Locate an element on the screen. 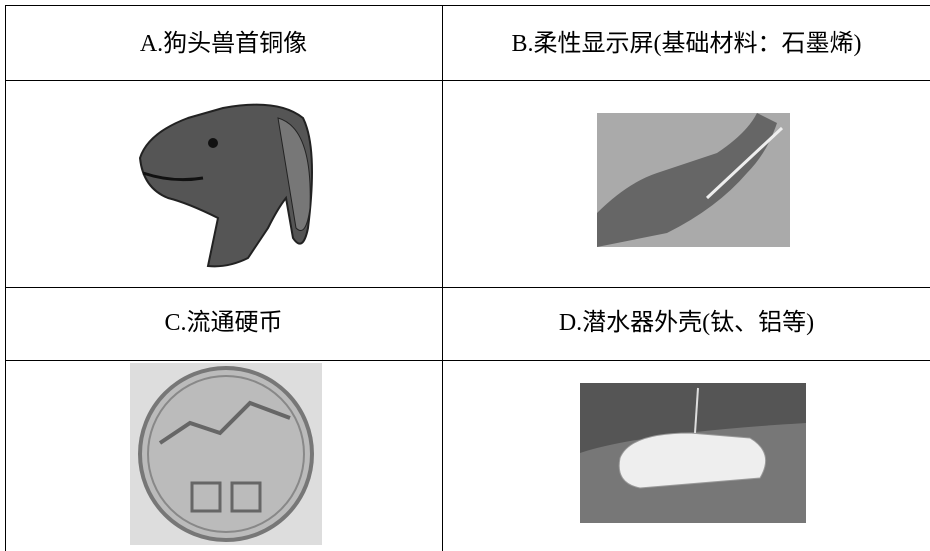 The width and height of the screenshot is (930, 551). coin-image is located at coordinates (226, 454).